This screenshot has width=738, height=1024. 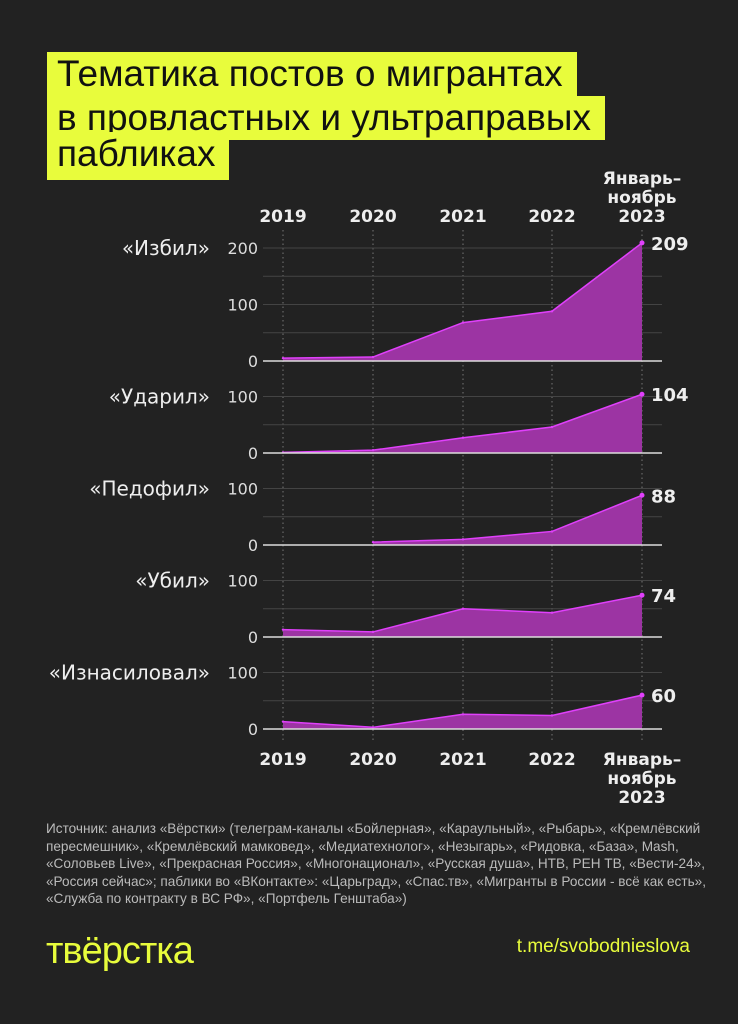 What do you see at coordinates (642, 179) in the screenshot?
I see `x-tick-label-top: Январь–` at bounding box center [642, 179].